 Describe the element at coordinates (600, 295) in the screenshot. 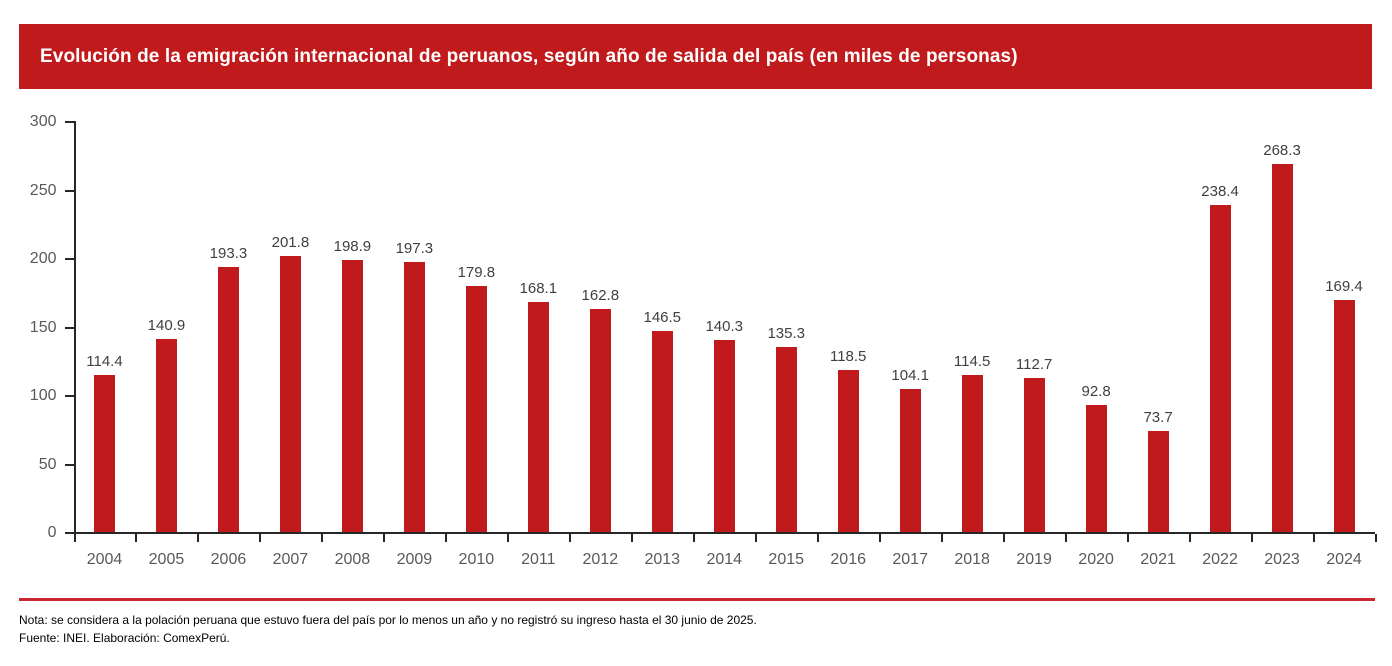

I see `bar-value-label-2012: 162.8` at that location.